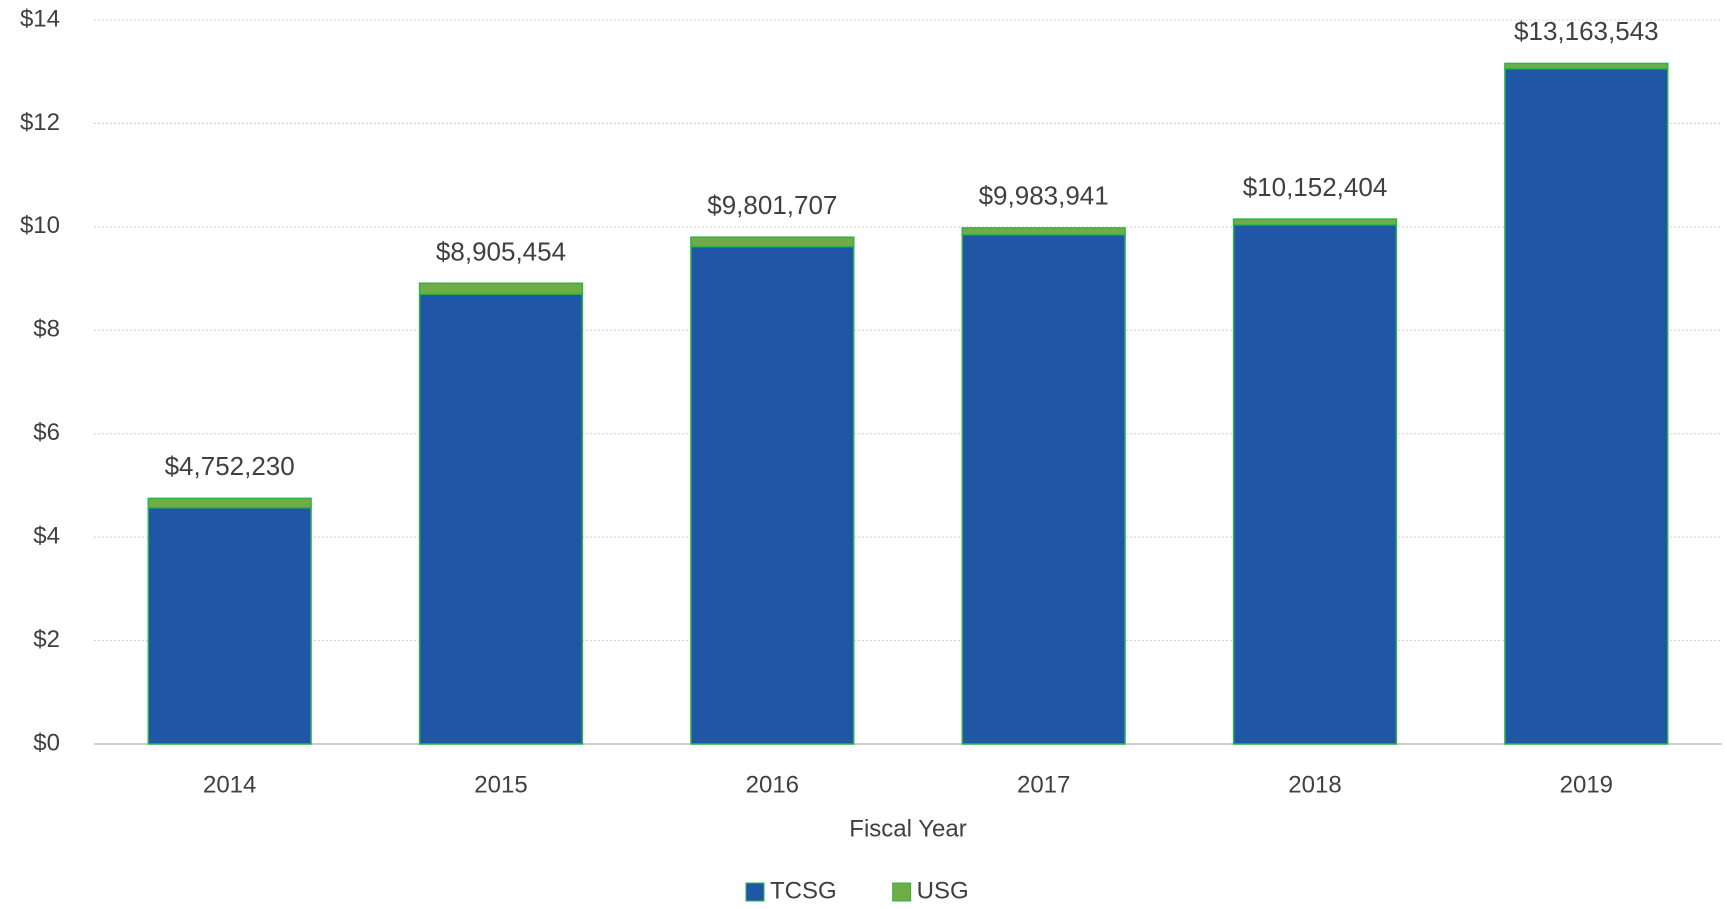  Describe the element at coordinates (230, 466) in the screenshot. I see `total-label: $4,752,230` at that location.